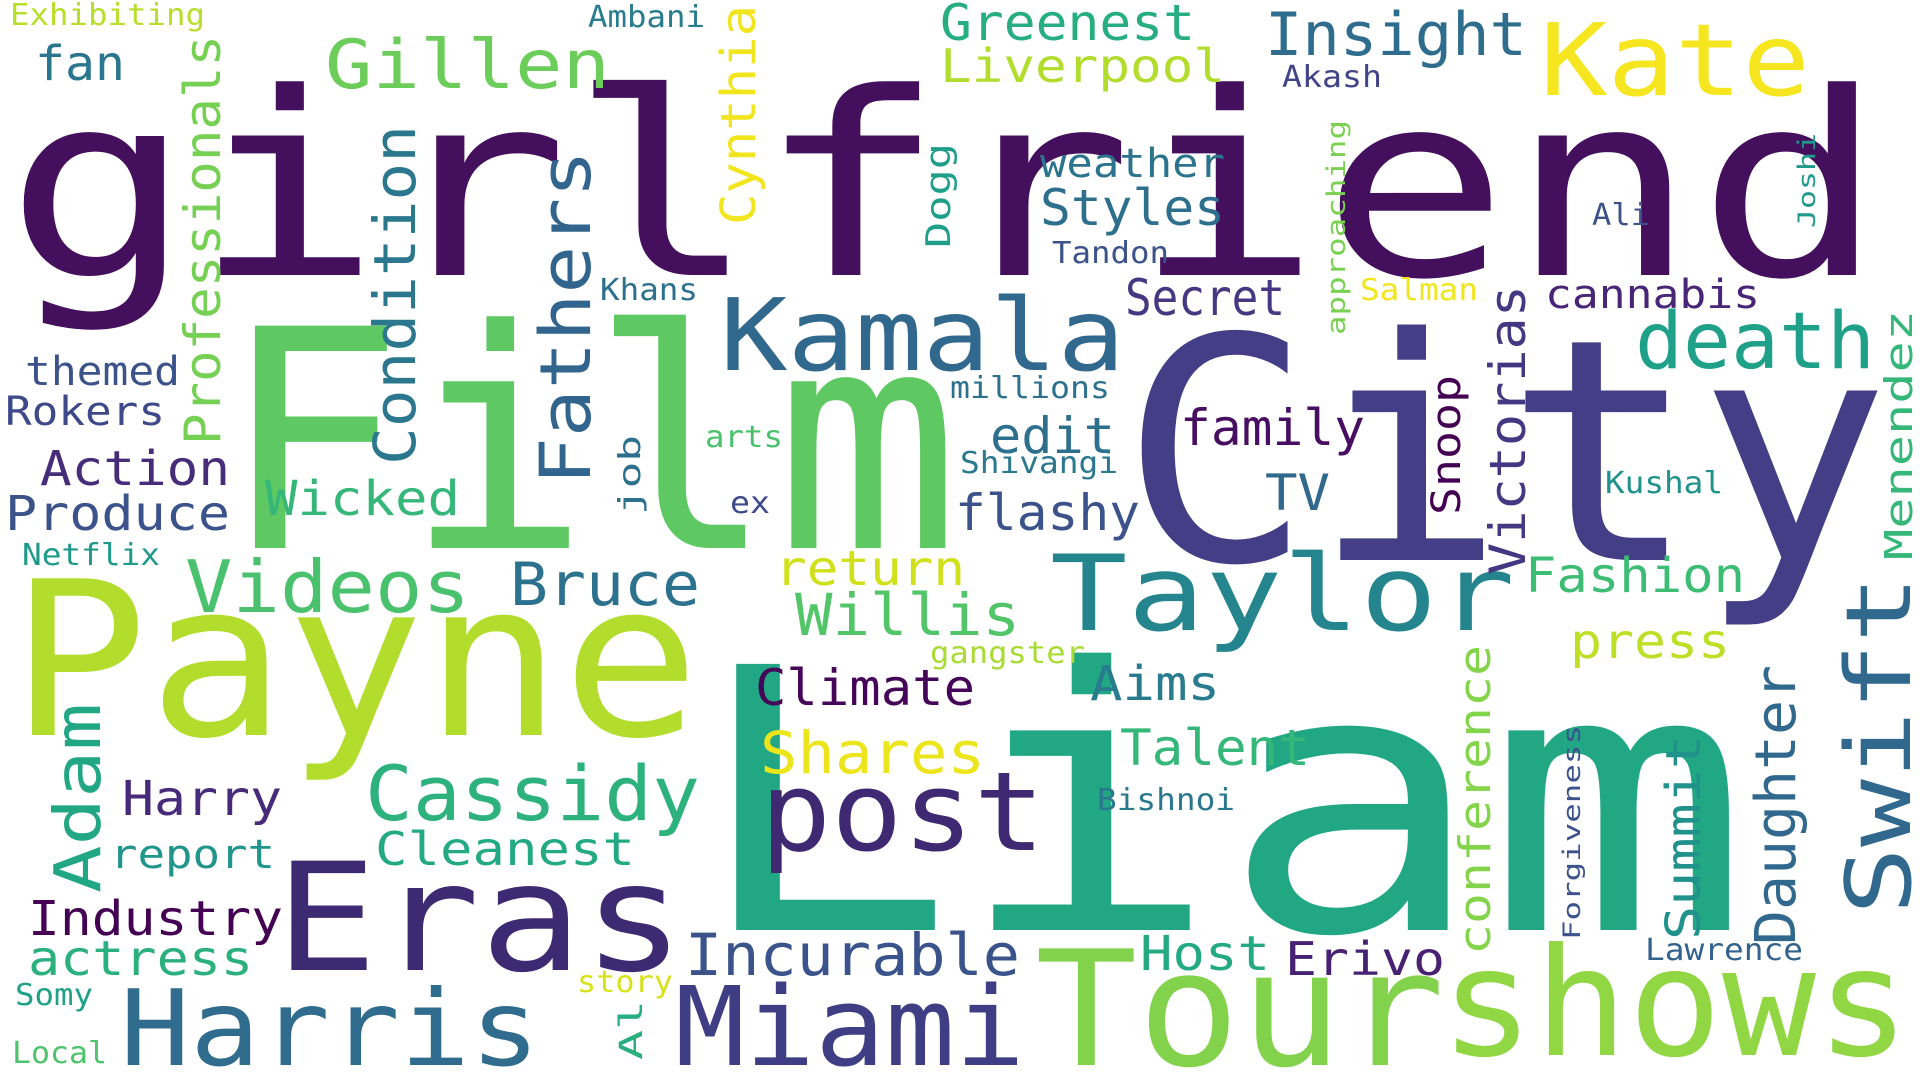 This screenshot has width=1920, height=1080. I want to click on word-flashy: flashy, so click(1047, 513).